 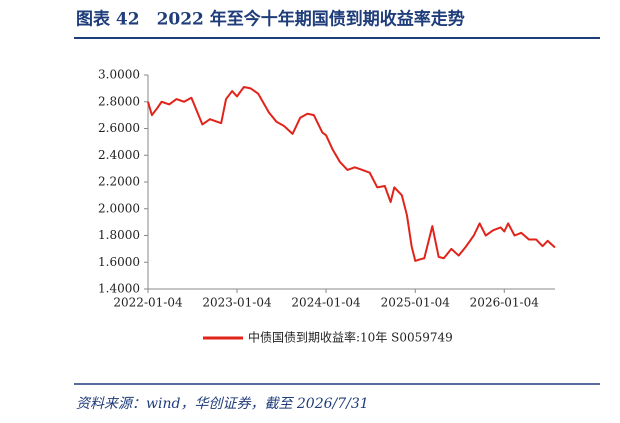 I want to click on x-tick-label: 2023-01-04, so click(x=237, y=303).